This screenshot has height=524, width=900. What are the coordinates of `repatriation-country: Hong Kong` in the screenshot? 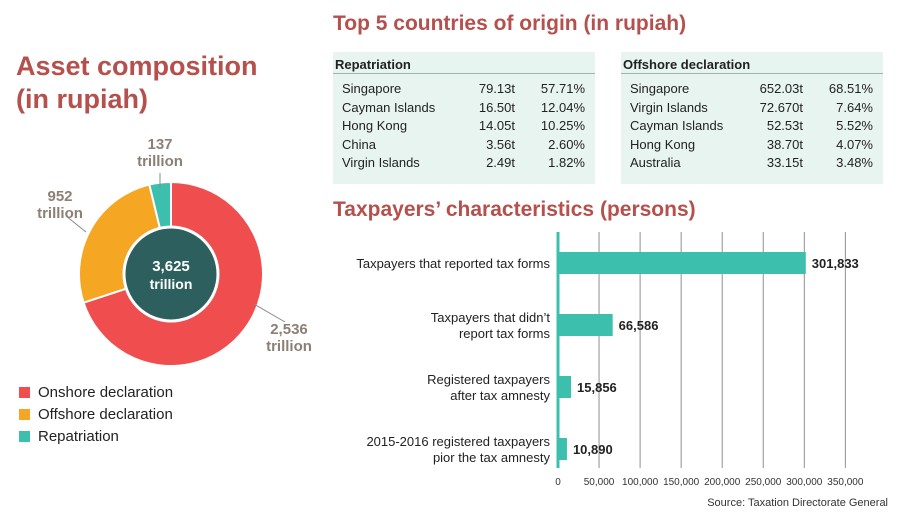 It's located at (375, 125).